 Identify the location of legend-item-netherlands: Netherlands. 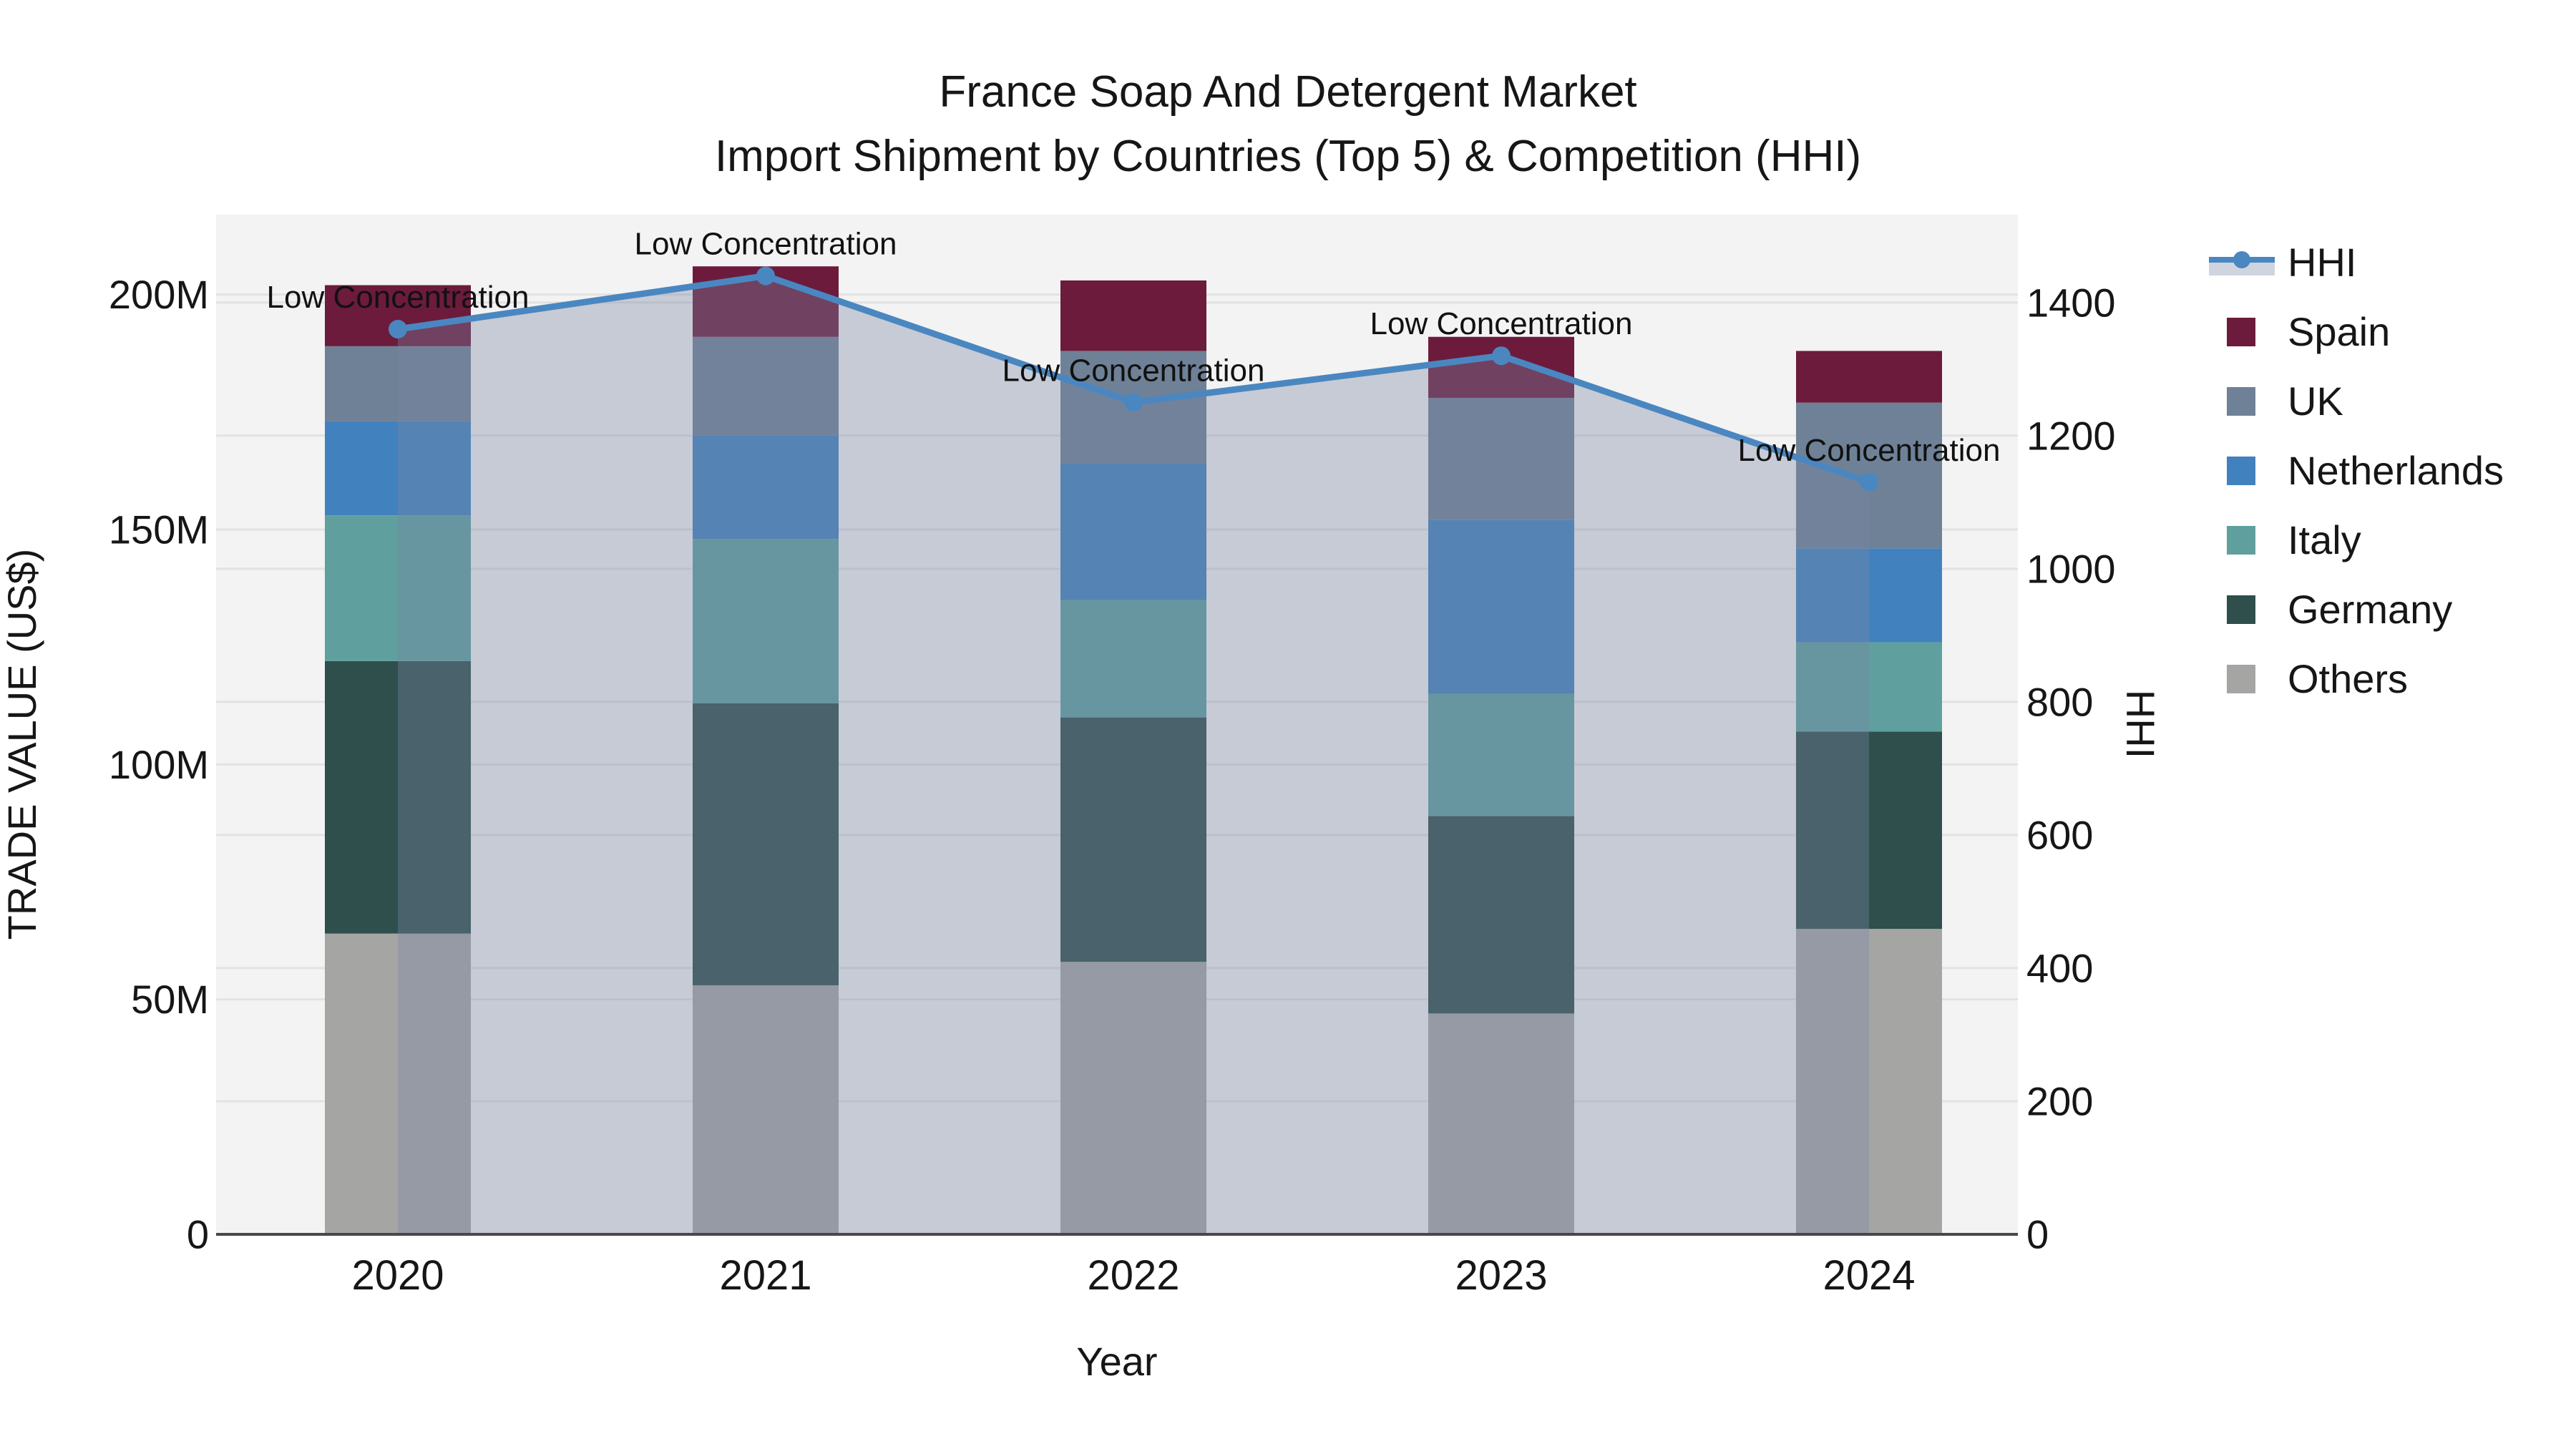
(2356, 470).